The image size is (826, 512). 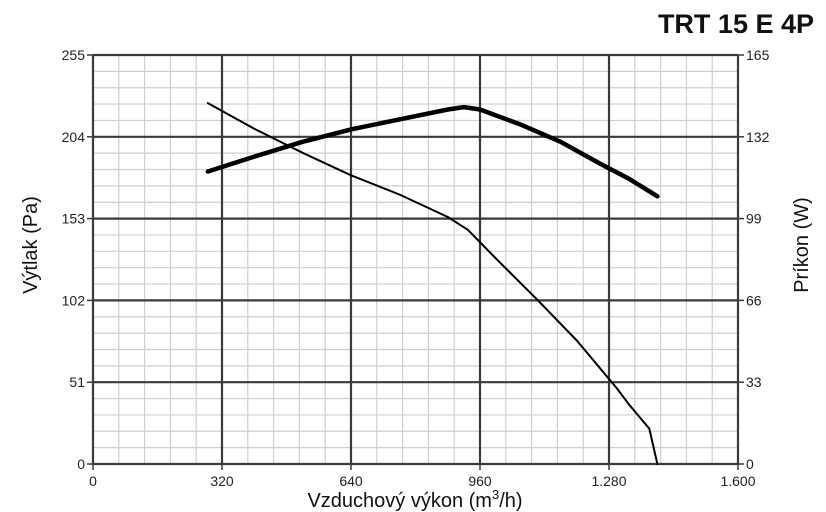 I want to click on x-tick-label: 0, so click(x=93, y=481).